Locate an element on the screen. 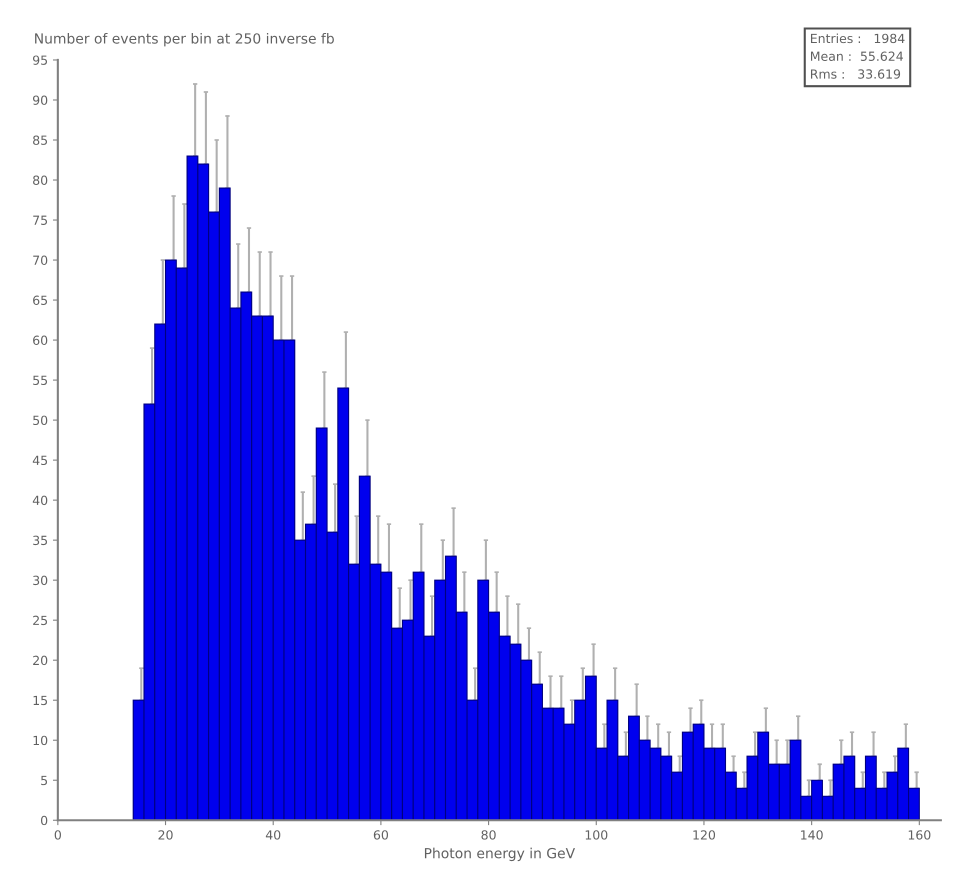  x-tick-label: 120 is located at coordinates (704, 835).